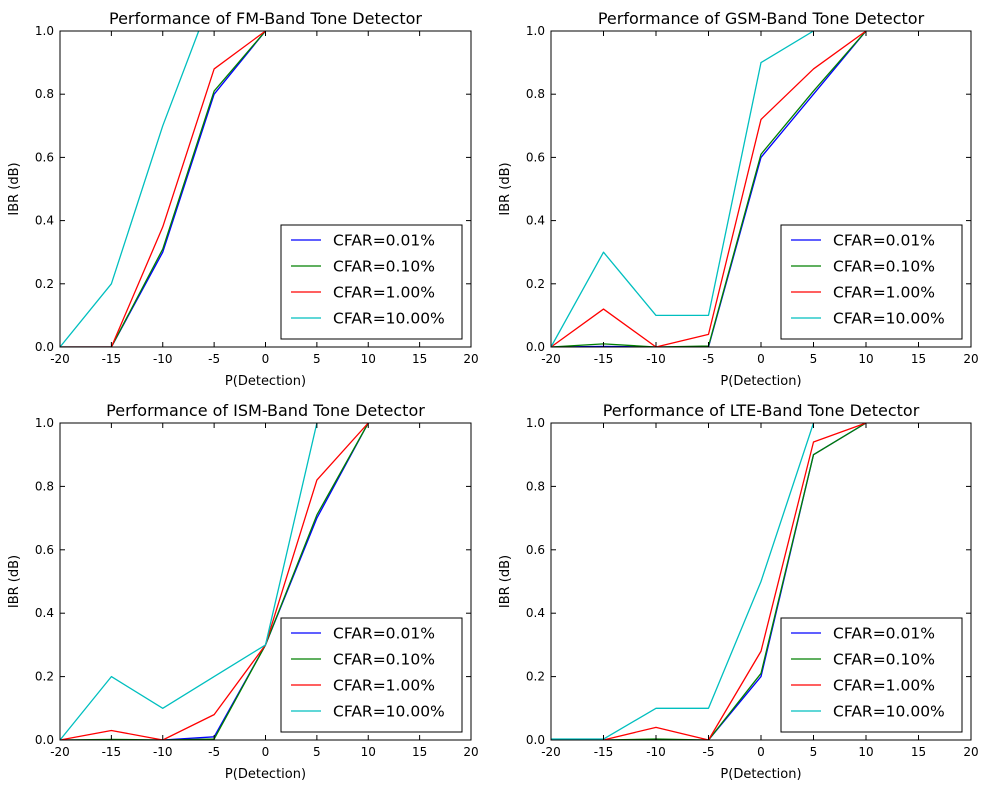  Describe the element at coordinates (265, 410) in the screenshot. I see `chart-title: Performance of ISM-Band Tone Detector` at that location.